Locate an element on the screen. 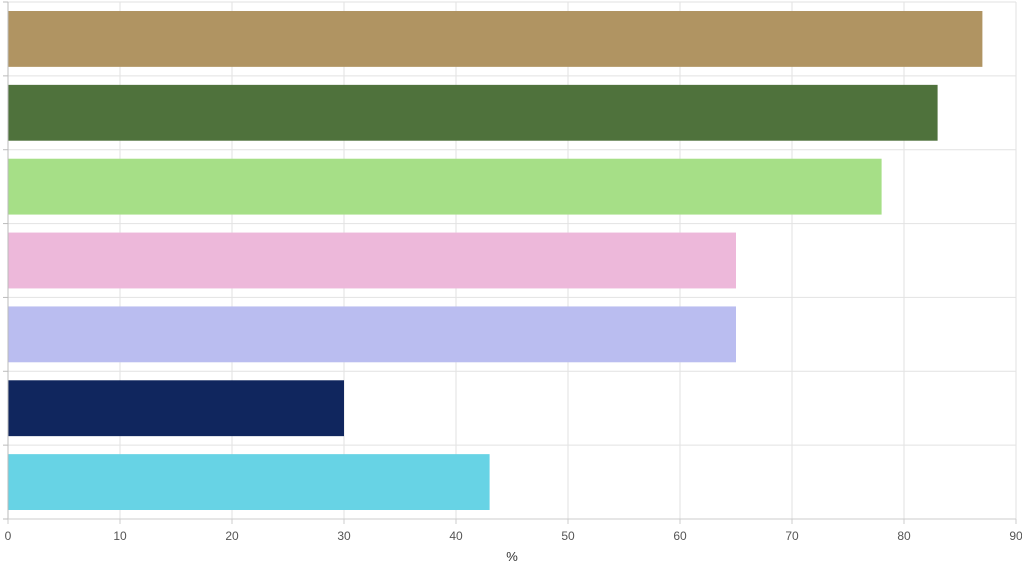 The image size is (1022, 562). x-tick-label: 30 is located at coordinates (344, 536).